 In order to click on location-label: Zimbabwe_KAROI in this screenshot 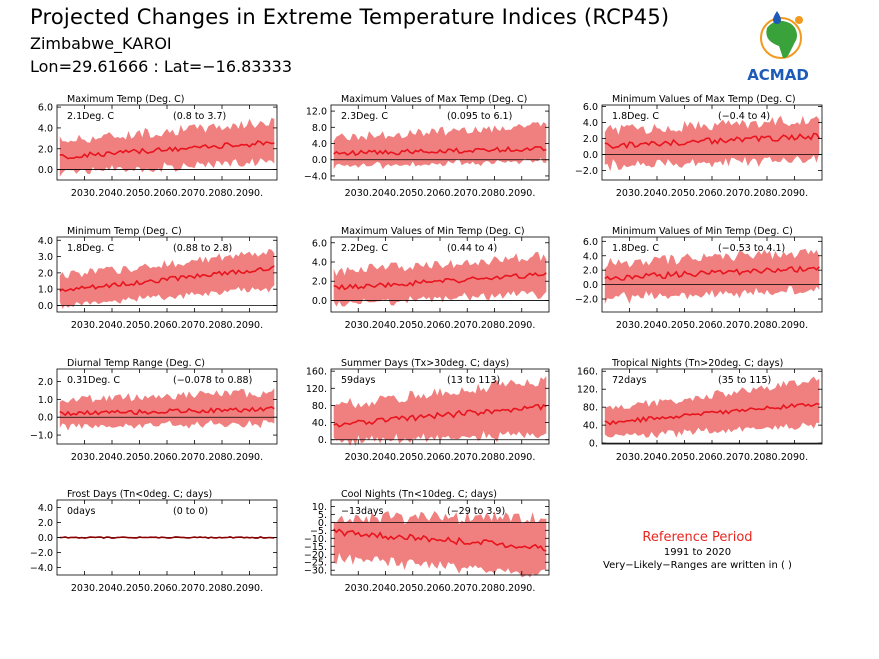, I will do `click(101, 43)`.